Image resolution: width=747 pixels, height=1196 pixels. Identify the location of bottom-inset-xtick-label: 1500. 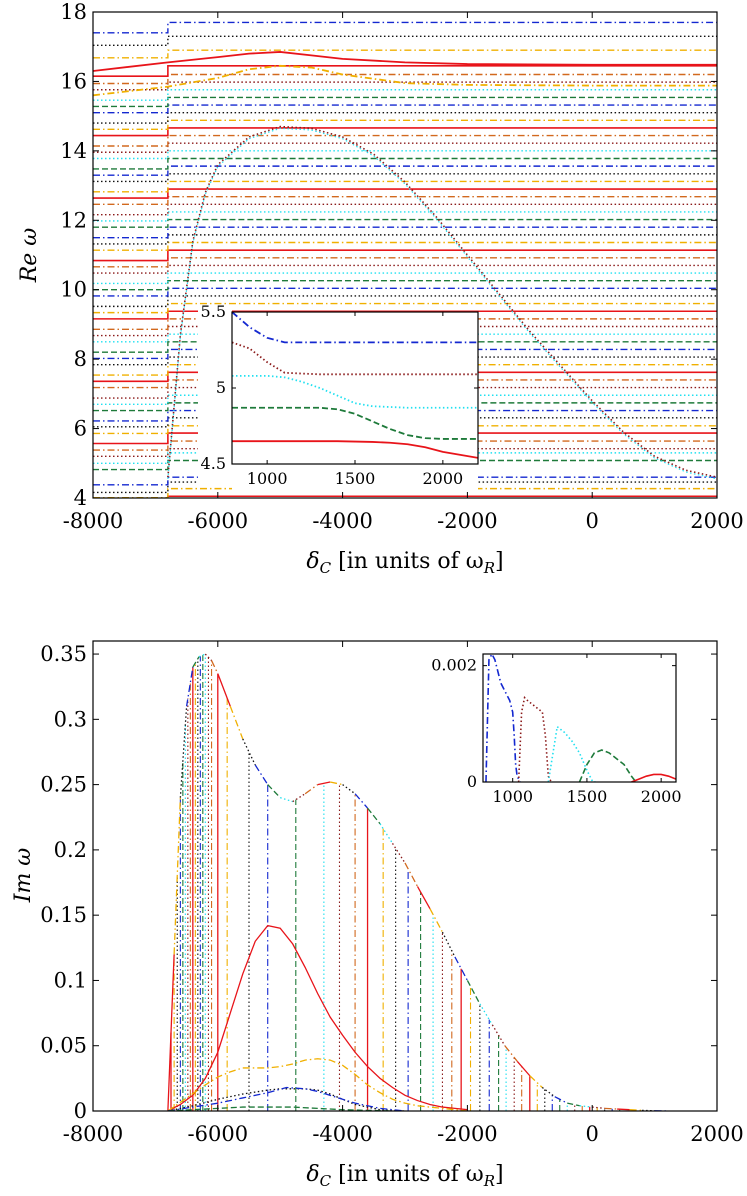
(587, 796).